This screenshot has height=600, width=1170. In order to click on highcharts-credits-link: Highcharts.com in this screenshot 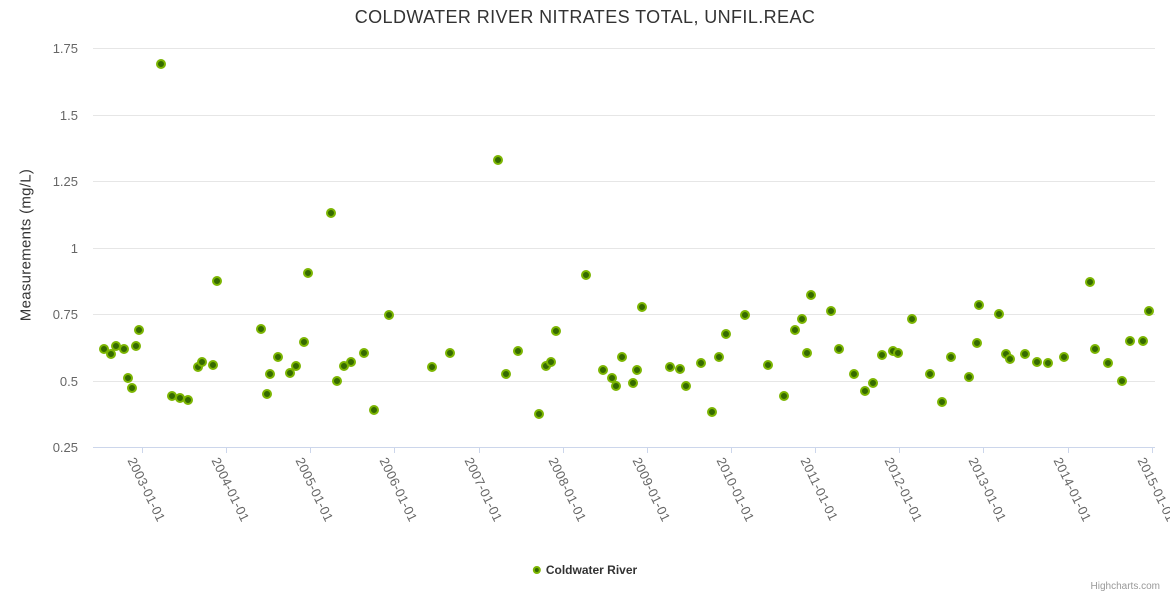, I will do `click(1125, 586)`.